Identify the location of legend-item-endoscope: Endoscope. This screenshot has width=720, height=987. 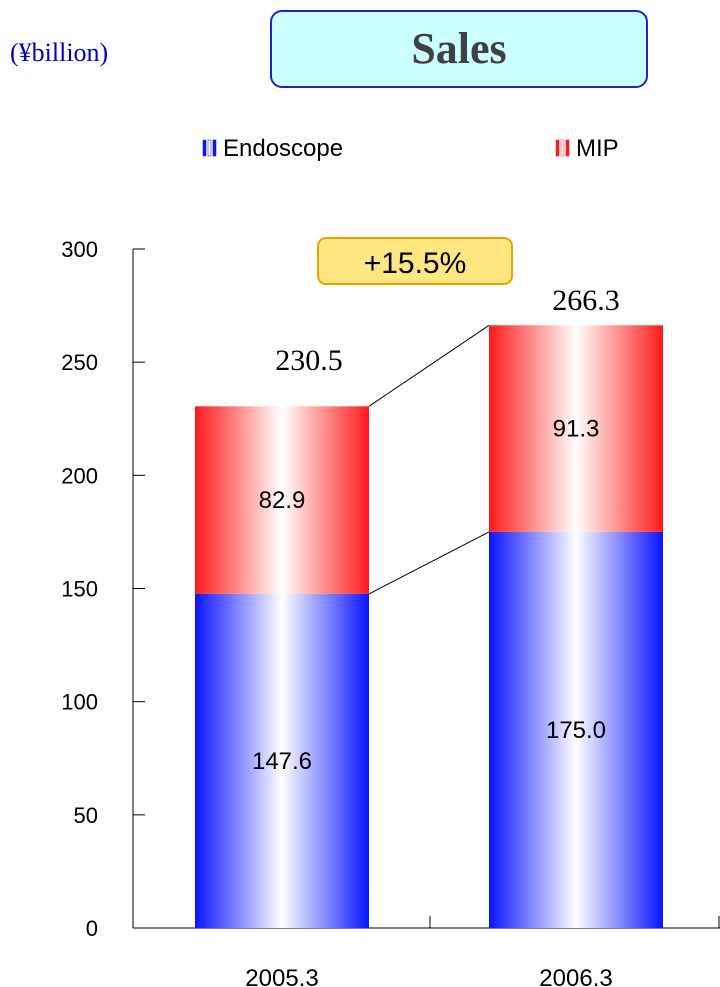
(272, 148).